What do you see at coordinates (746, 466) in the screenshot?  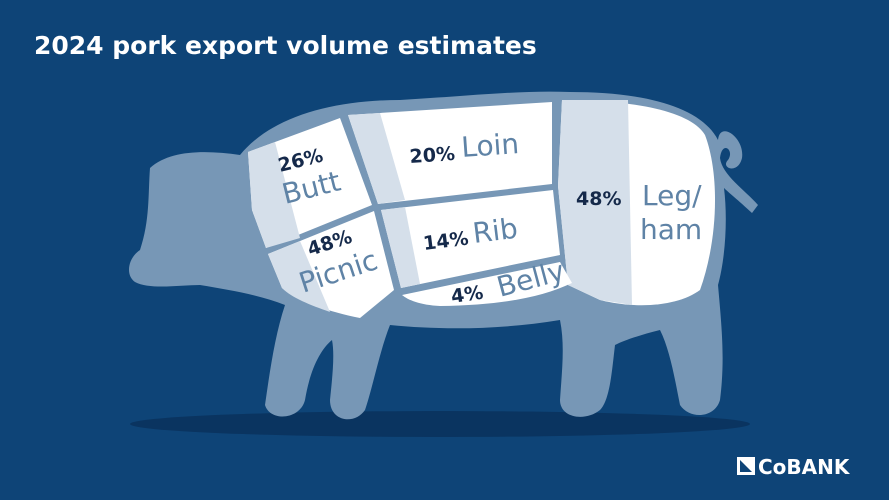 I see `logo-icon-cut` at bounding box center [746, 466].